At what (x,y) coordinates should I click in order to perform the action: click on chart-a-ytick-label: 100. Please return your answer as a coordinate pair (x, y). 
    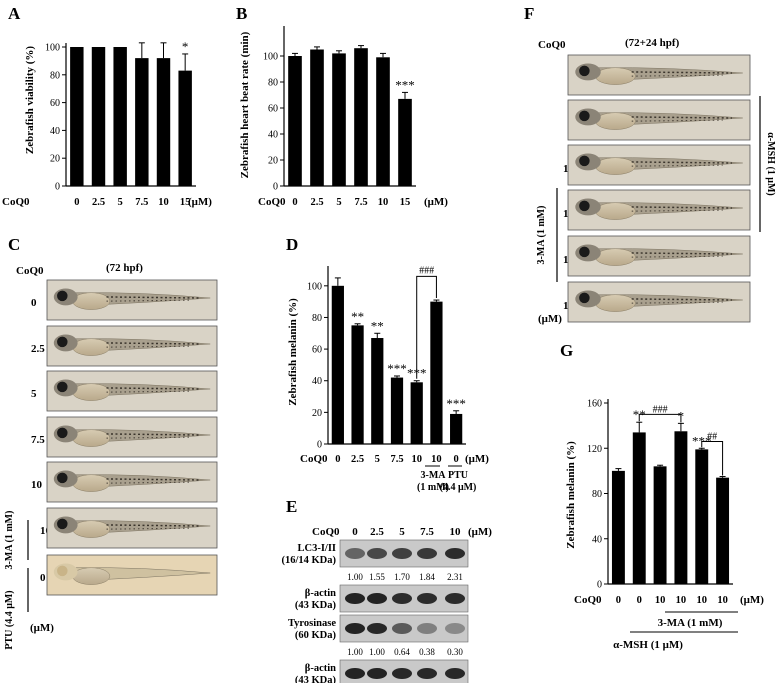
    Looking at the image, I should click on (52, 48).